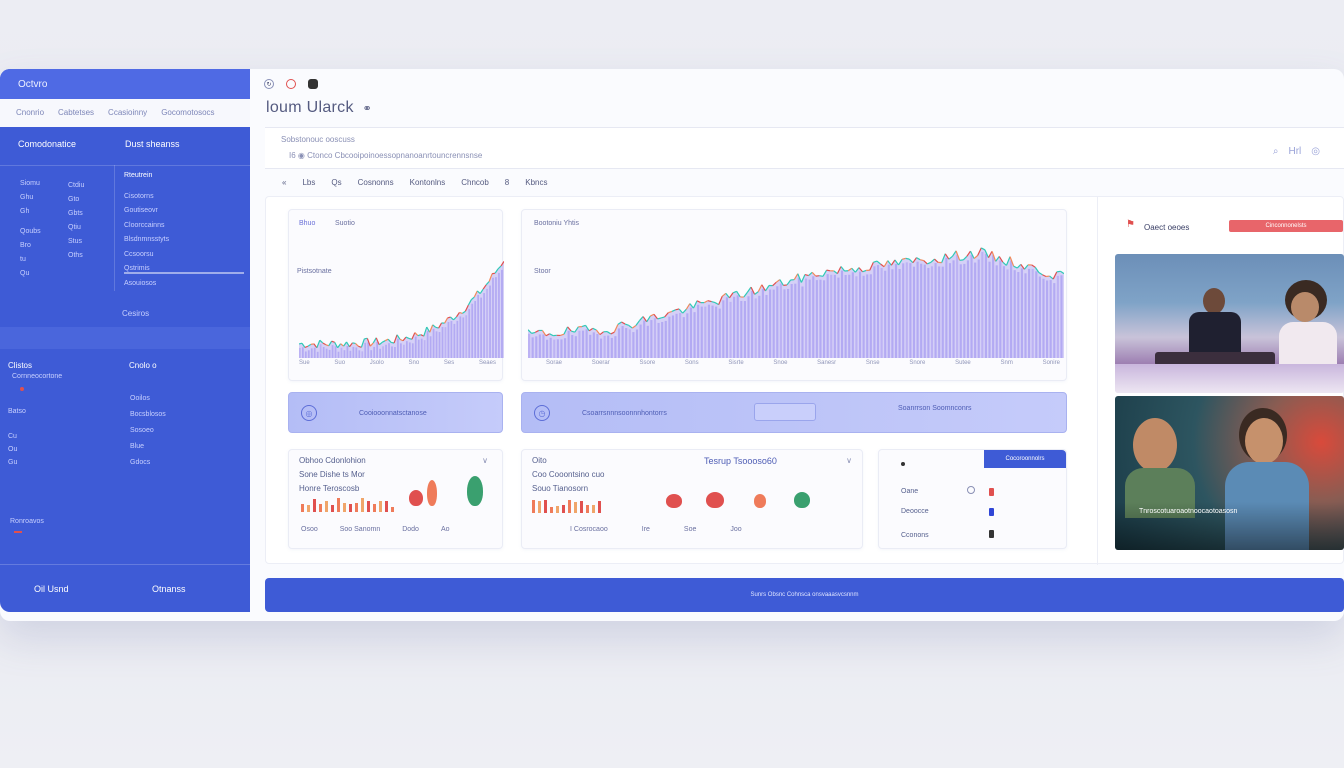 This screenshot has width=1344, height=768. I want to click on action-button: Cocoroonnolrs, so click(1025, 459).